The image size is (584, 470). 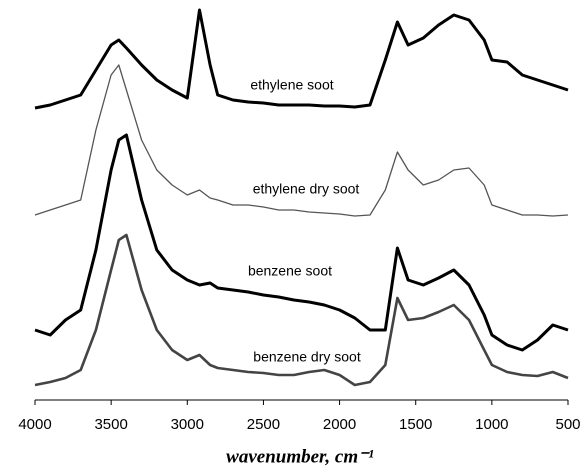 What do you see at coordinates (307, 357) in the screenshot?
I see `series-label: benzene dry soot` at bounding box center [307, 357].